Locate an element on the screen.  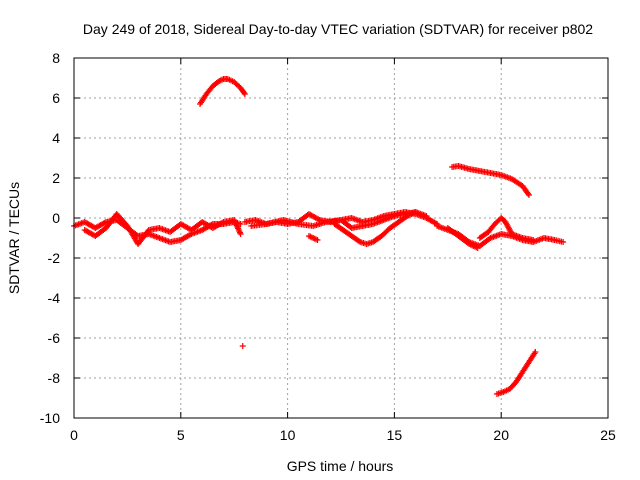
x-tick-label: 25 is located at coordinates (608, 435).